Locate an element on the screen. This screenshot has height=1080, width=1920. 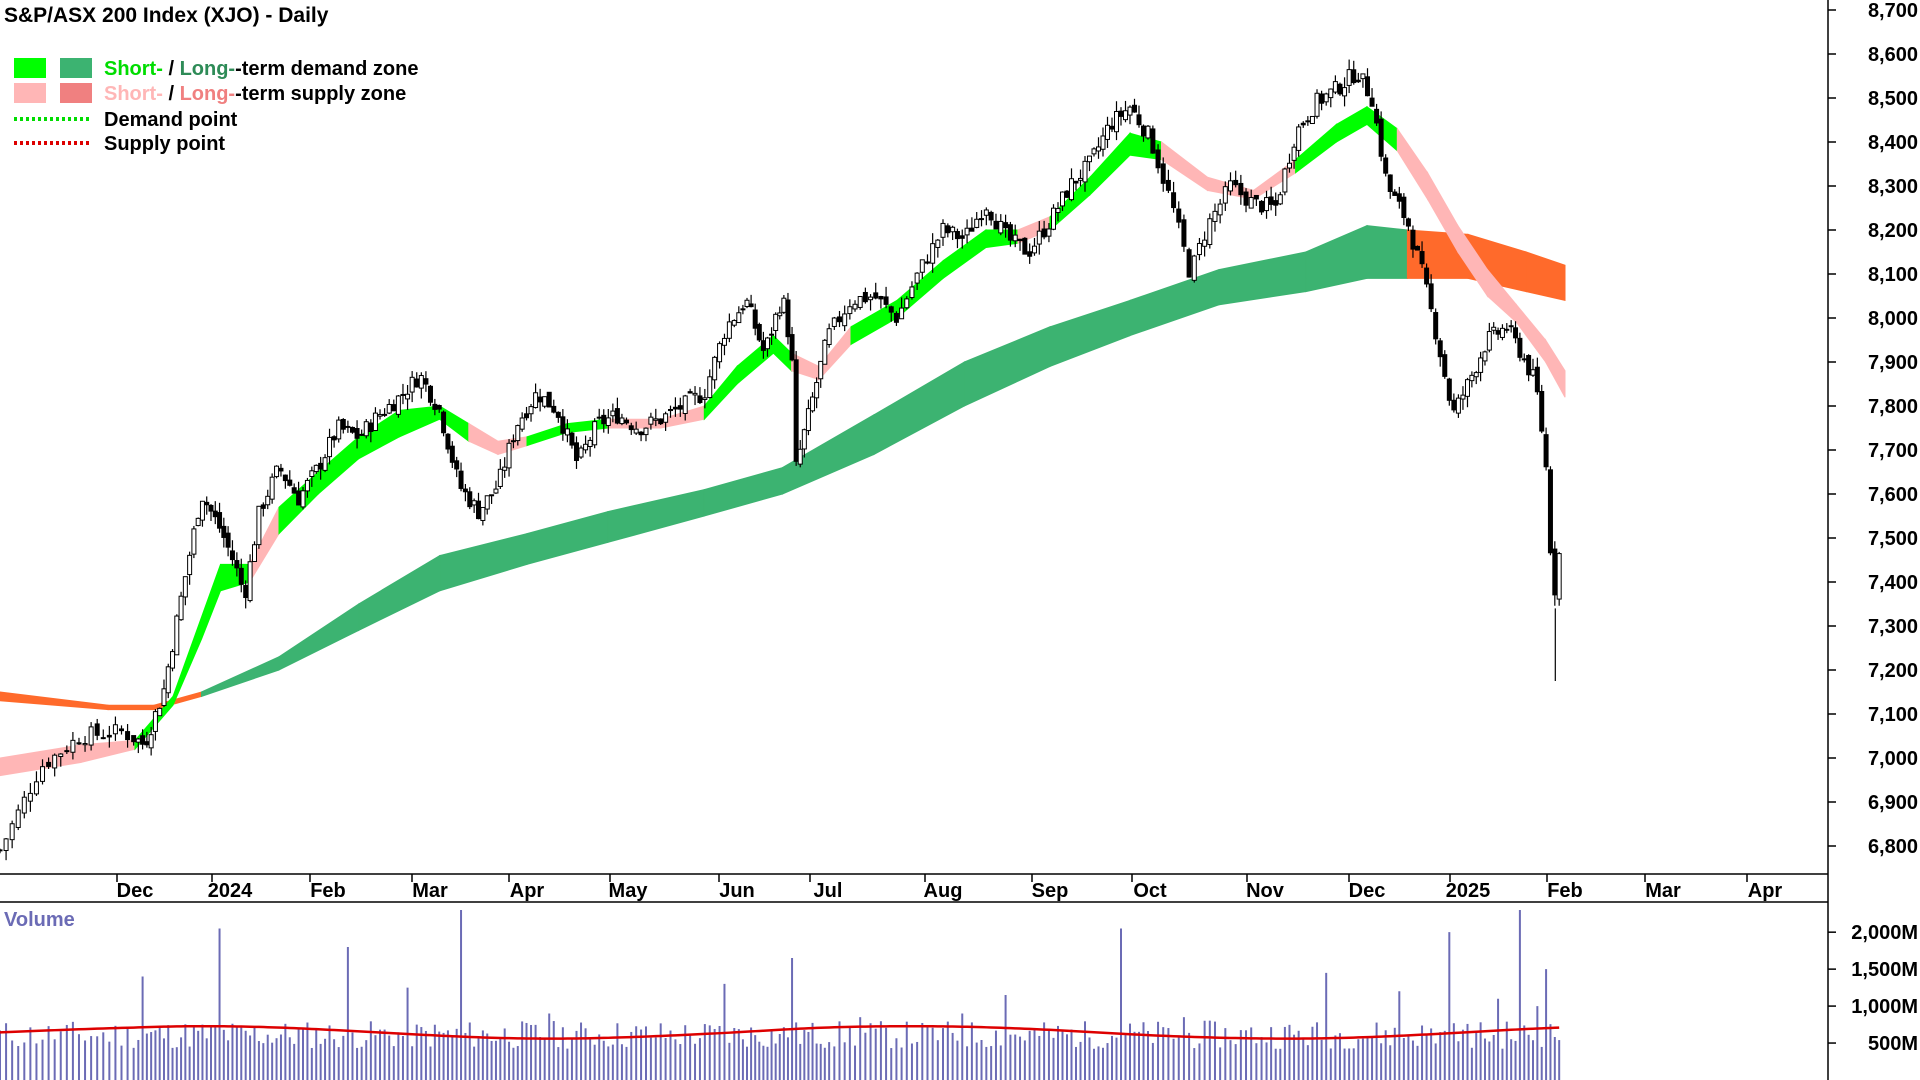
x-tick-label: Aug is located at coordinates (943, 891).